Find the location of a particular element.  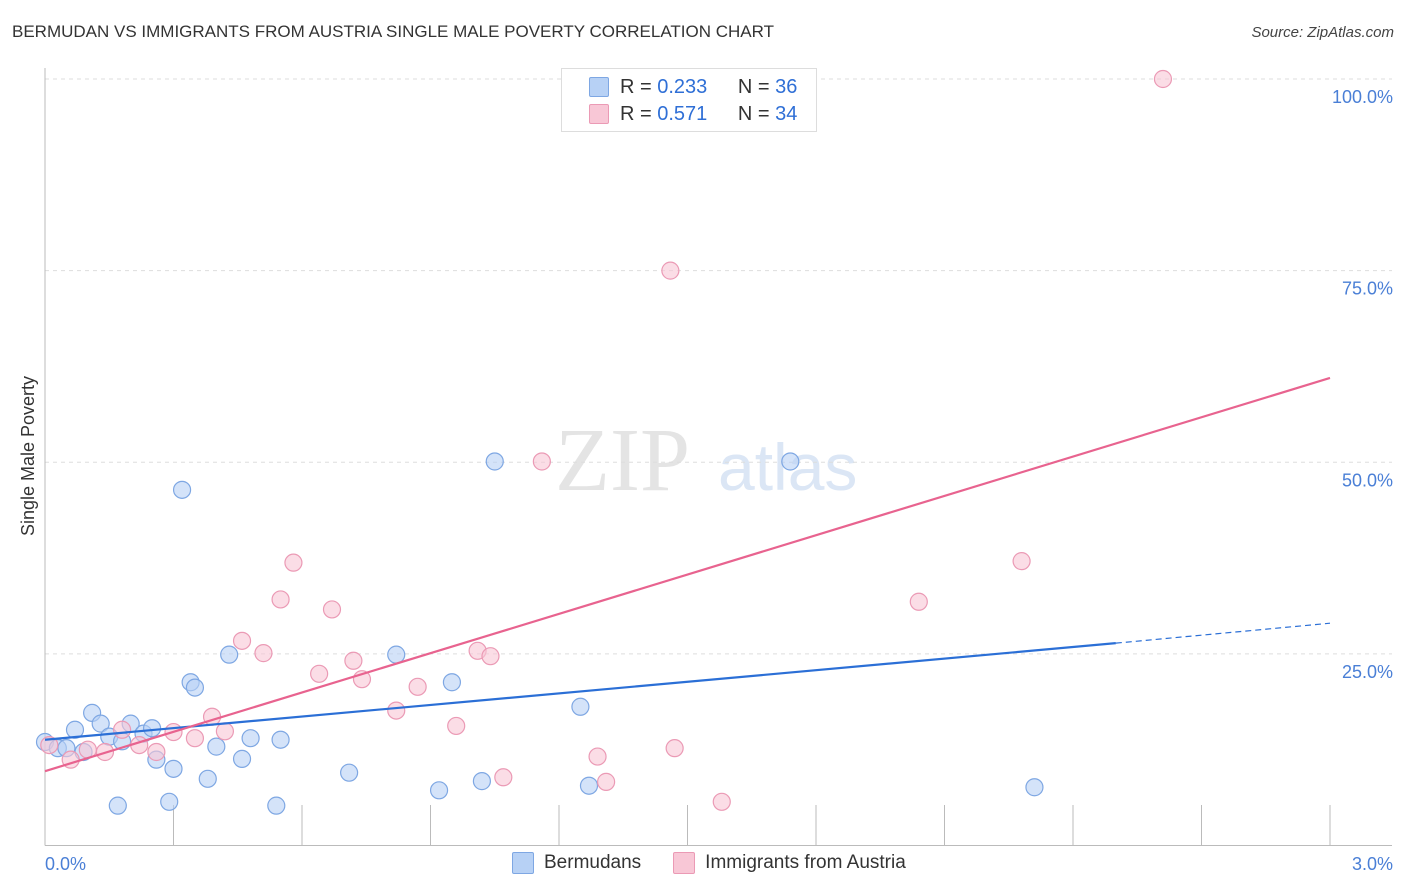

series-legend: Bermudans Immigrants from Austria is located at coordinates (709, 863).